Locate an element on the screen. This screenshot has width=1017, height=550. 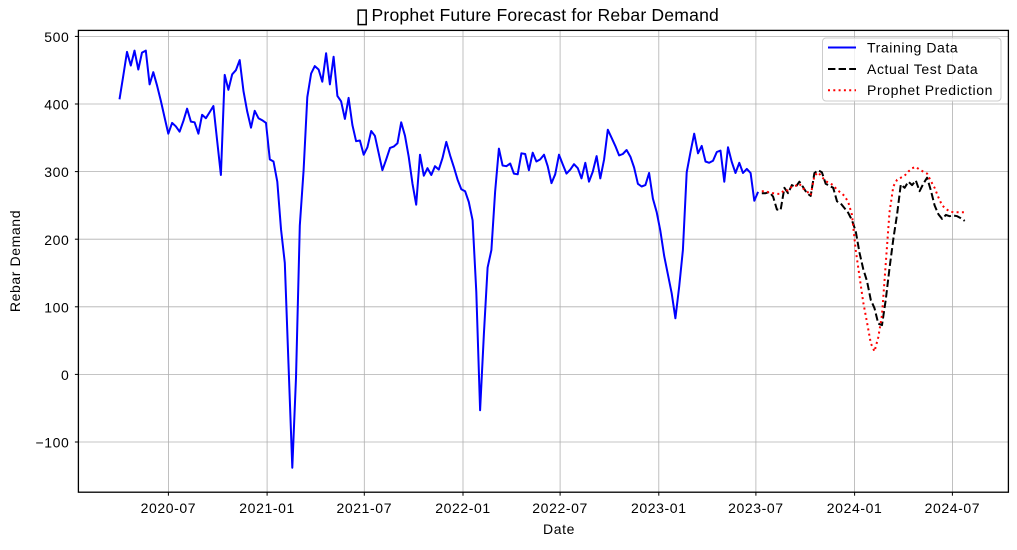
svg-text: 500 is located at coordinates (56, 37).